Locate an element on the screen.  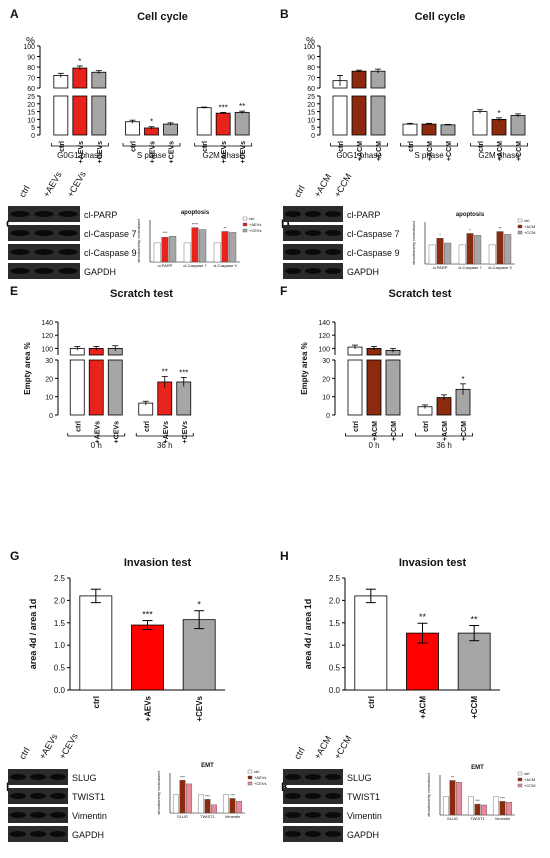
band-label: cl-Caspase 7 is located at coordinates (373, 234).